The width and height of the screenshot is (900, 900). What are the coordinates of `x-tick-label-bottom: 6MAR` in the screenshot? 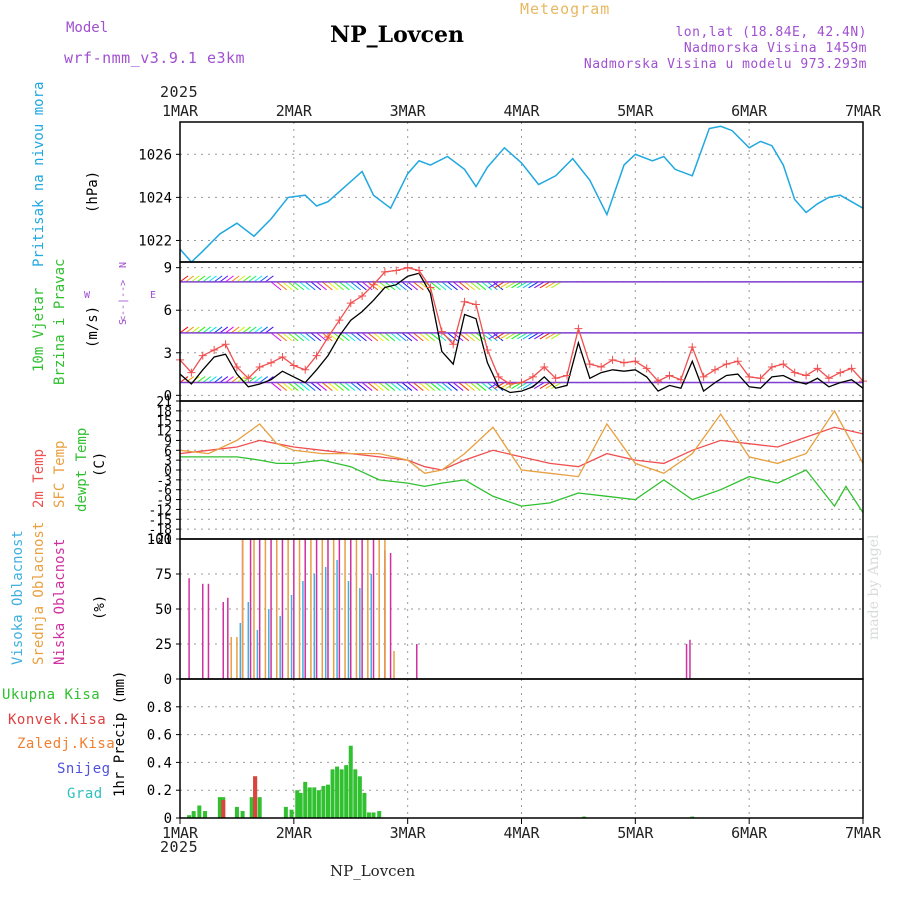 It's located at (749, 833).